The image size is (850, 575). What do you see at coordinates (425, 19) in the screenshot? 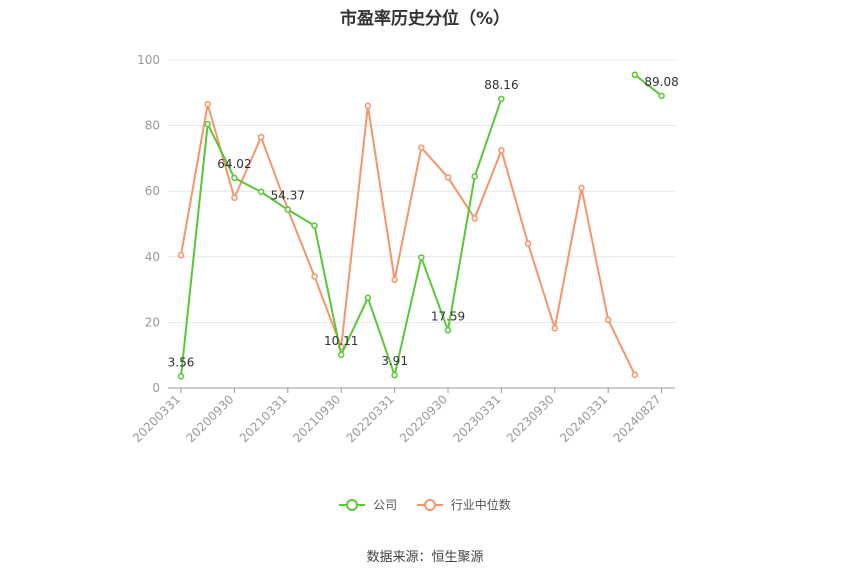
I see `chart-title: 市盈率历史分位（%）` at bounding box center [425, 19].